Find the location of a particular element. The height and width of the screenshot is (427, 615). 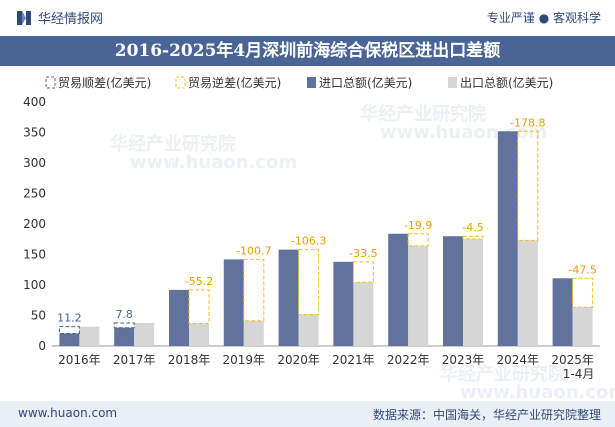

balance-data-label: -4.5 is located at coordinates (472, 227).